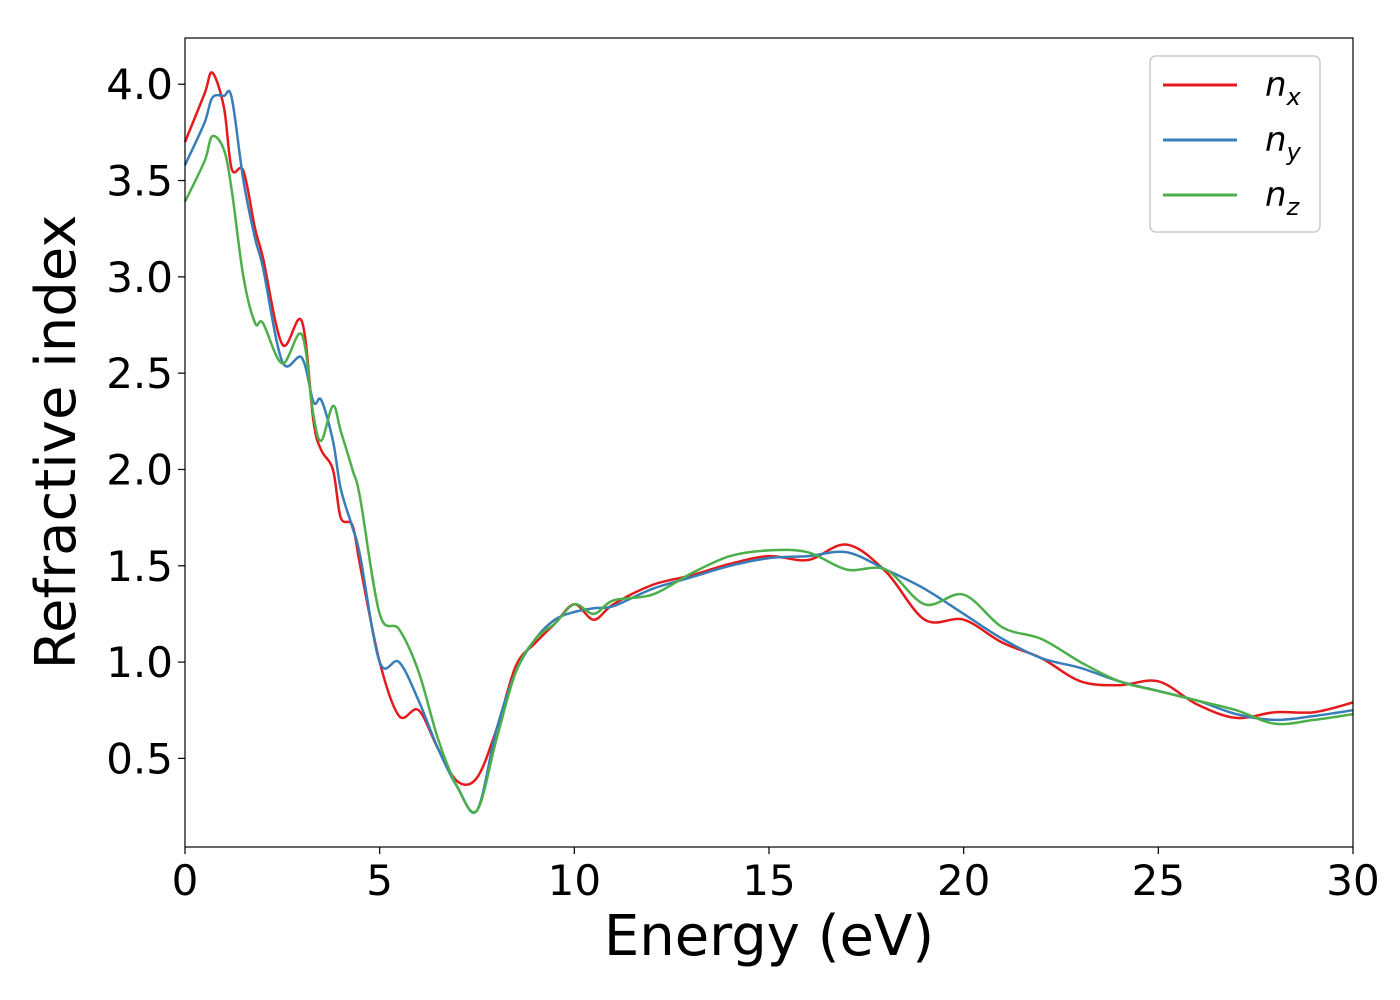  I want to click on legend-label: nz, so click(1283, 198).